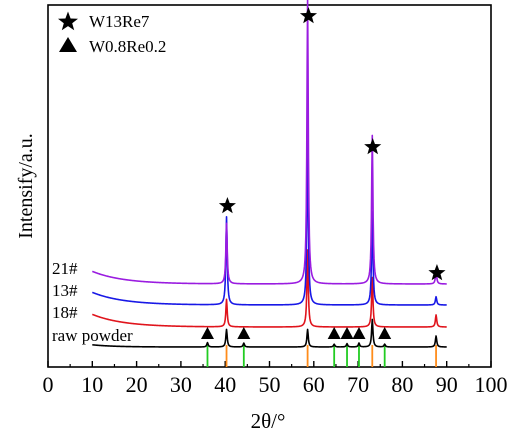 This screenshot has height=441, width=523. I want to click on x-tick-label-10: 10, so click(92, 384).